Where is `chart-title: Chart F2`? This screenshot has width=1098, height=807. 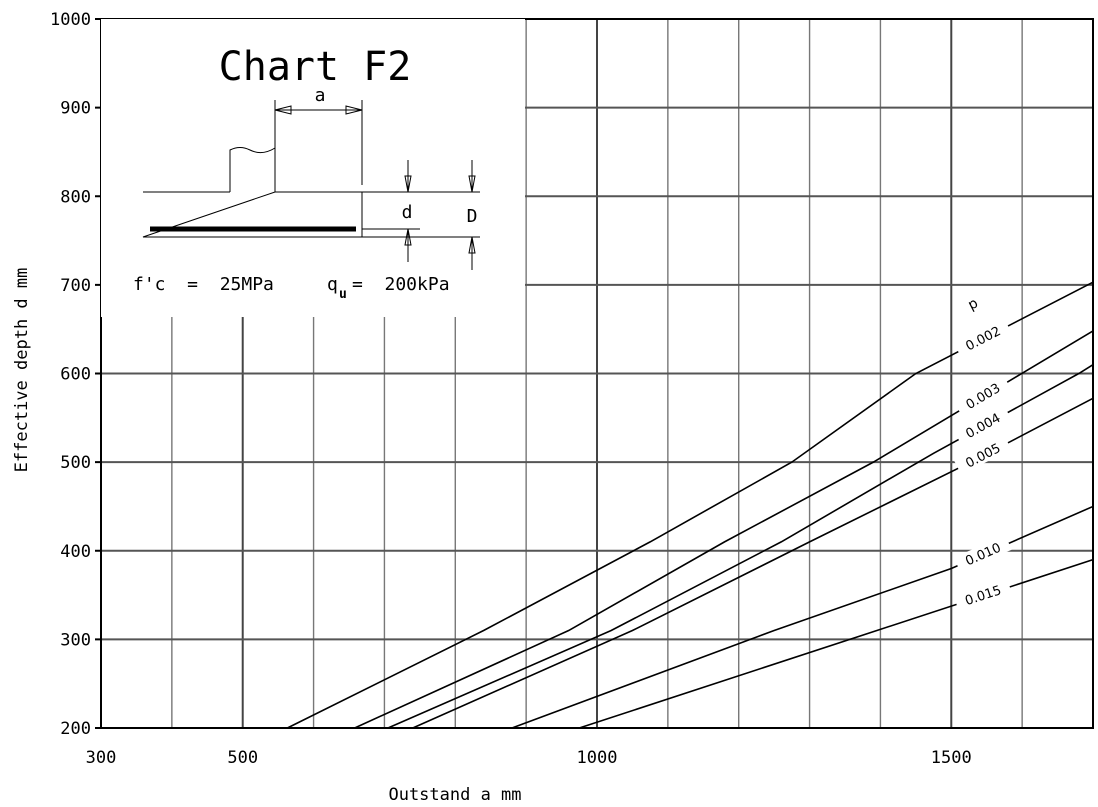
chart-title: Chart F2 is located at coordinates (315, 67).